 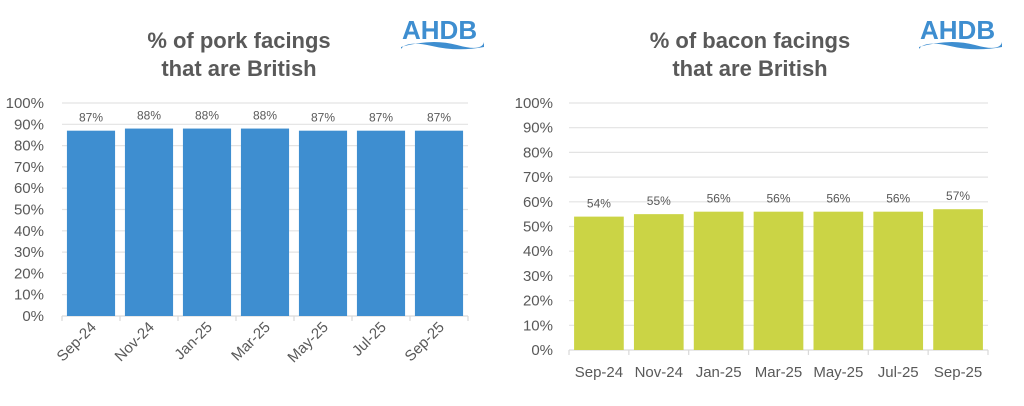 What do you see at coordinates (750, 40) in the screenshot?
I see `chart-title: % of bacon facings` at bounding box center [750, 40].